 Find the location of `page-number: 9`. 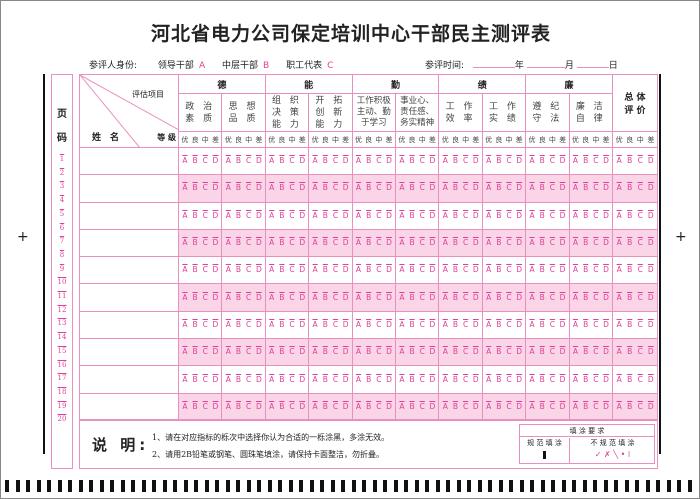

page-number: 9 is located at coordinates (62, 268).